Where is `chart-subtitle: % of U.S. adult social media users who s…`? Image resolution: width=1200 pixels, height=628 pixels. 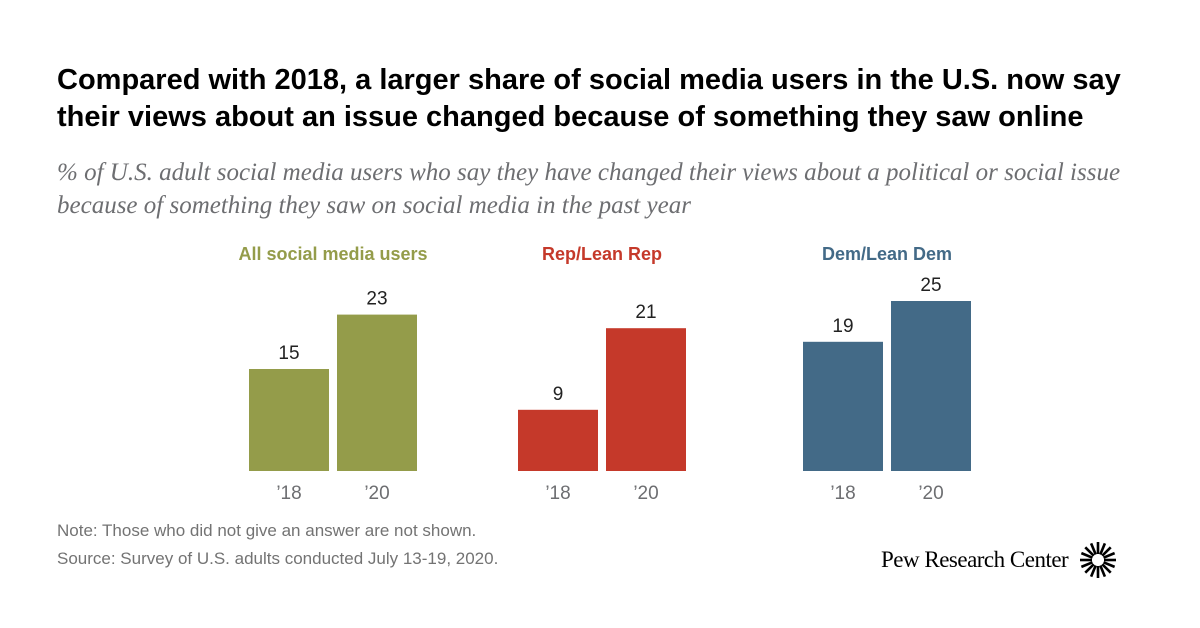
chart-subtitle: % of U.S. adult social media users who s… is located at coordinates (589, 189).